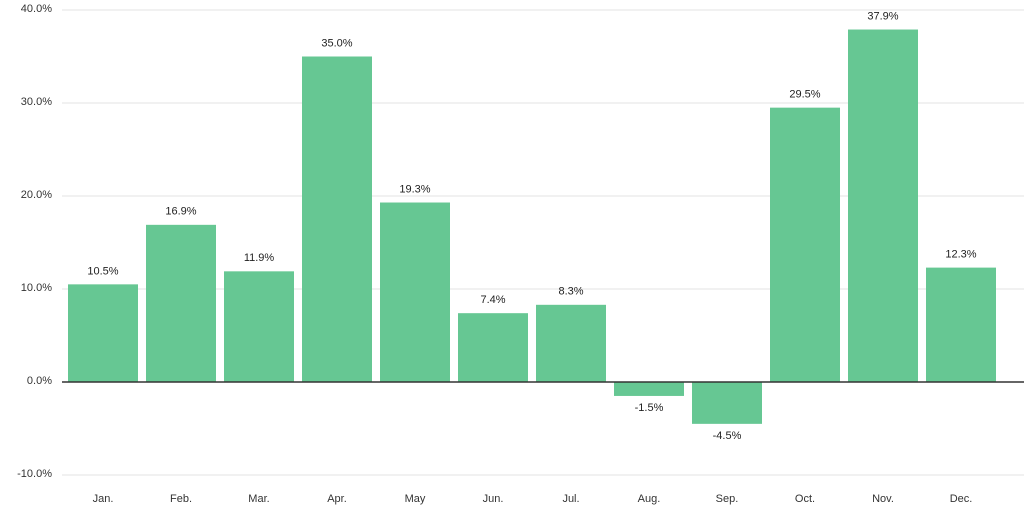 The height and width of the screenshot is (512, 1024). What do you see at coordinates (337, 499) in the screenshot?
I see `x-tick-label: Apr.` at bounding box center [337, 499].